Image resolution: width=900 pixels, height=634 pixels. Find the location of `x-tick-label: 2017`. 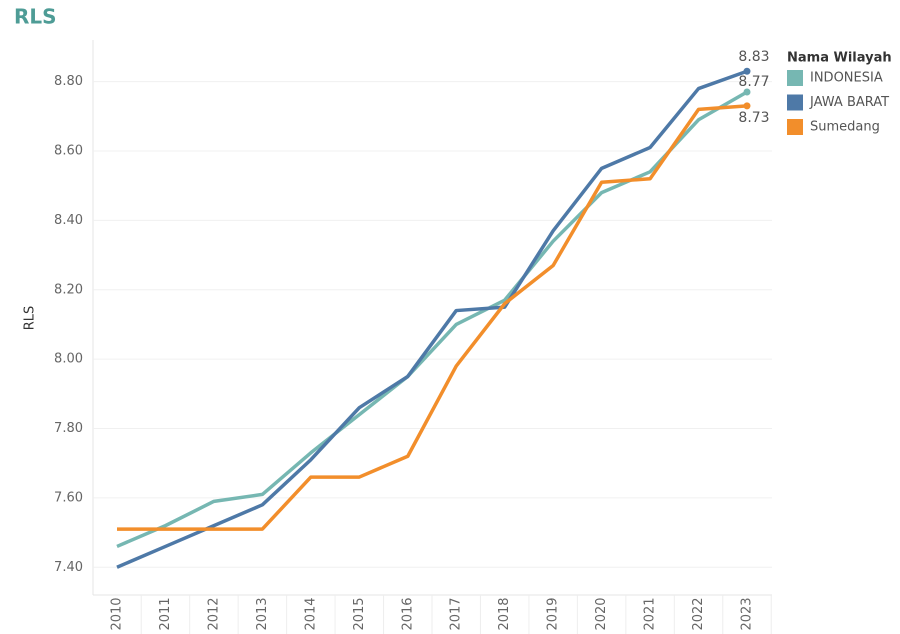

x-tick-label: 2017 is located at coordinates (456, 613).